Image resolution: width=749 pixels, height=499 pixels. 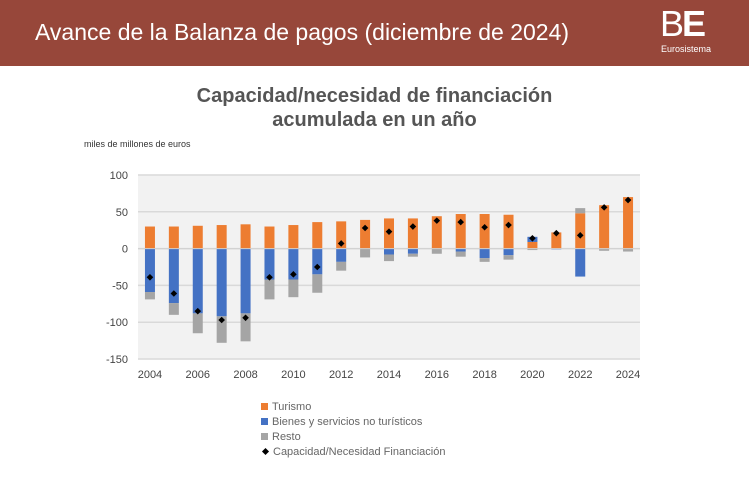 I want to click on marker-capacidad-2004, so click(x=150, y=277).